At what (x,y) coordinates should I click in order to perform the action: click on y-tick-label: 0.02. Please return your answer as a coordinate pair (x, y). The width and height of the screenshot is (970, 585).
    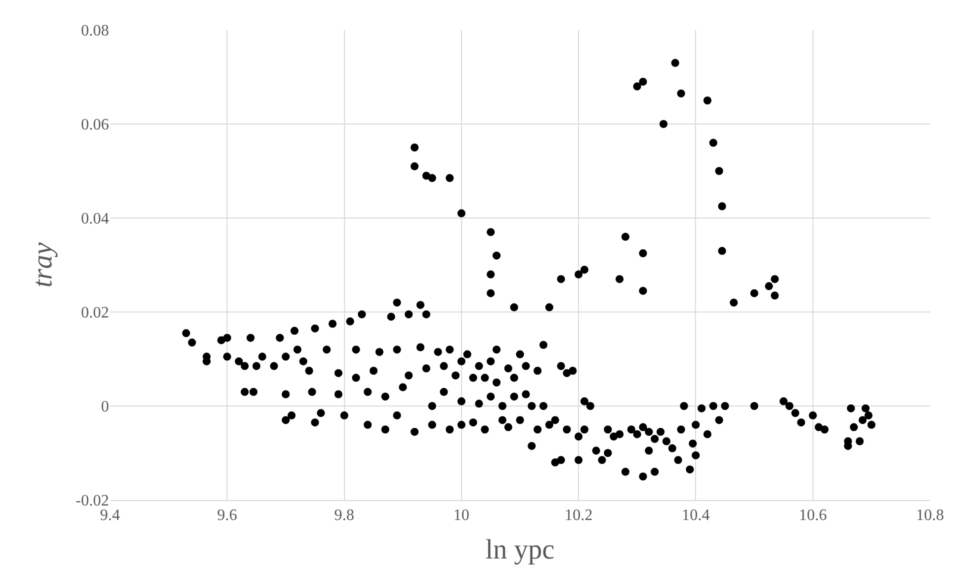
    Looking at the image, I should click on (95, 313).